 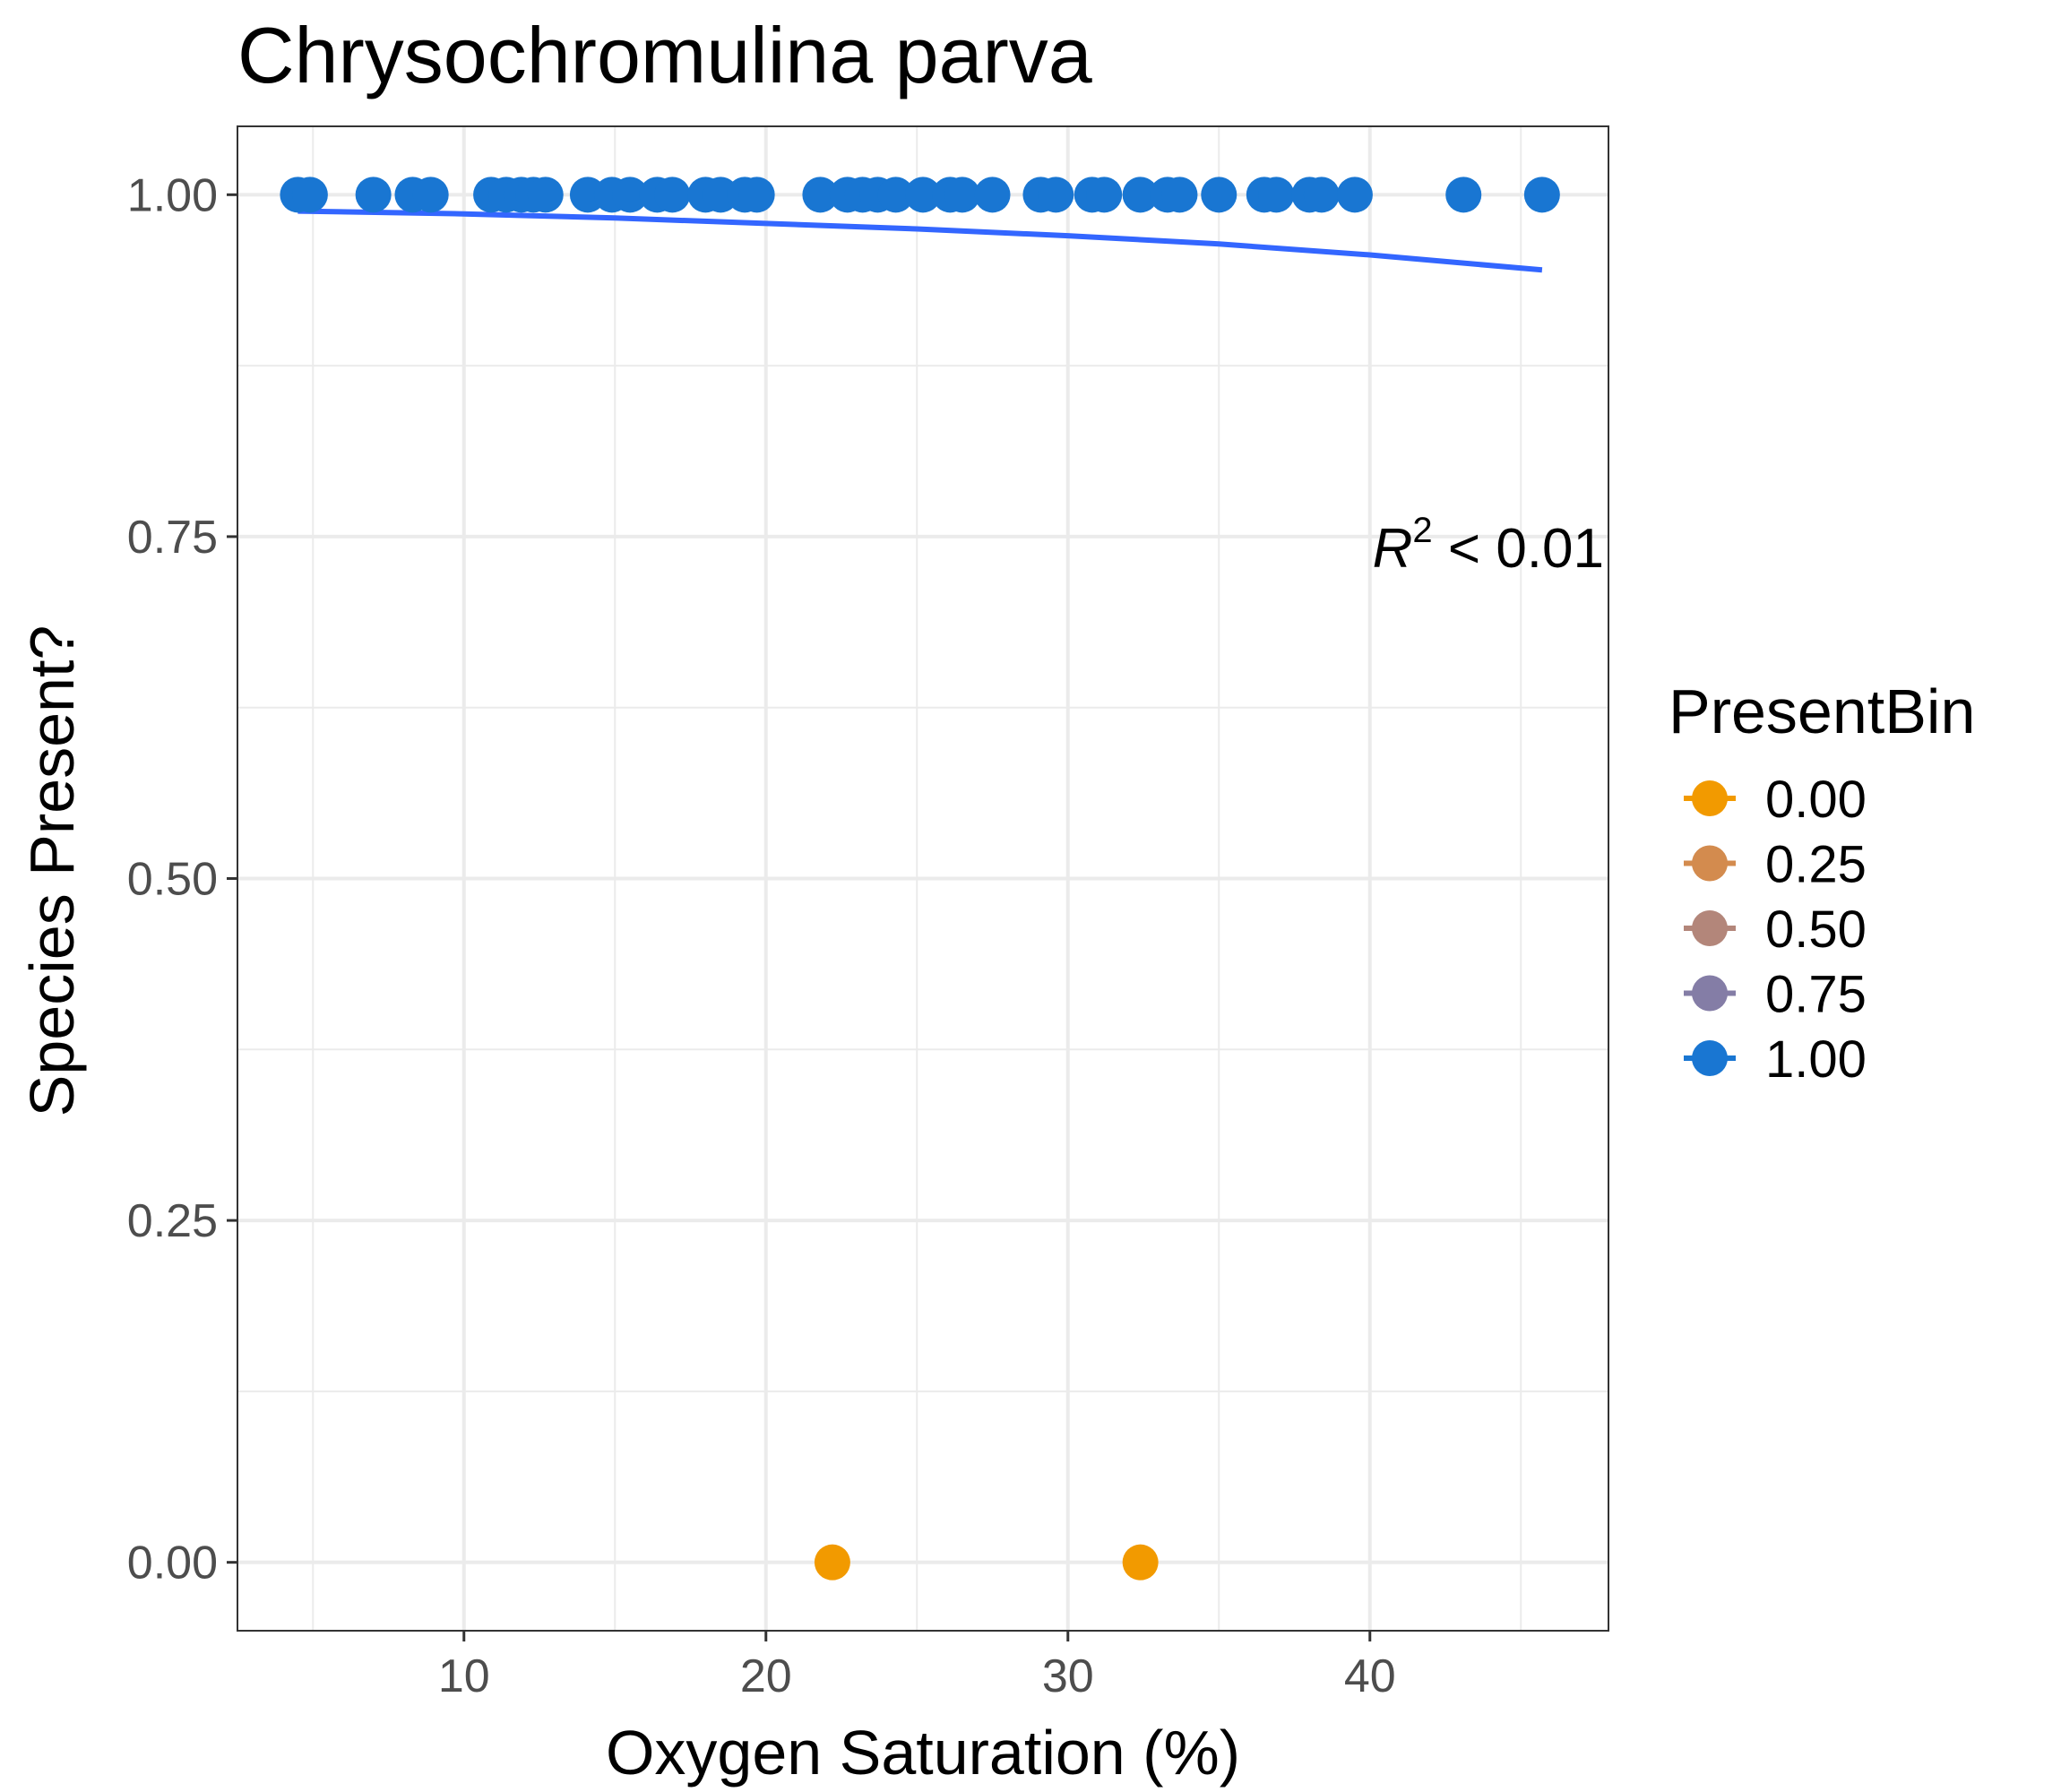 I want to click on legend-label: 0.00, so click(x=1816, y=800).